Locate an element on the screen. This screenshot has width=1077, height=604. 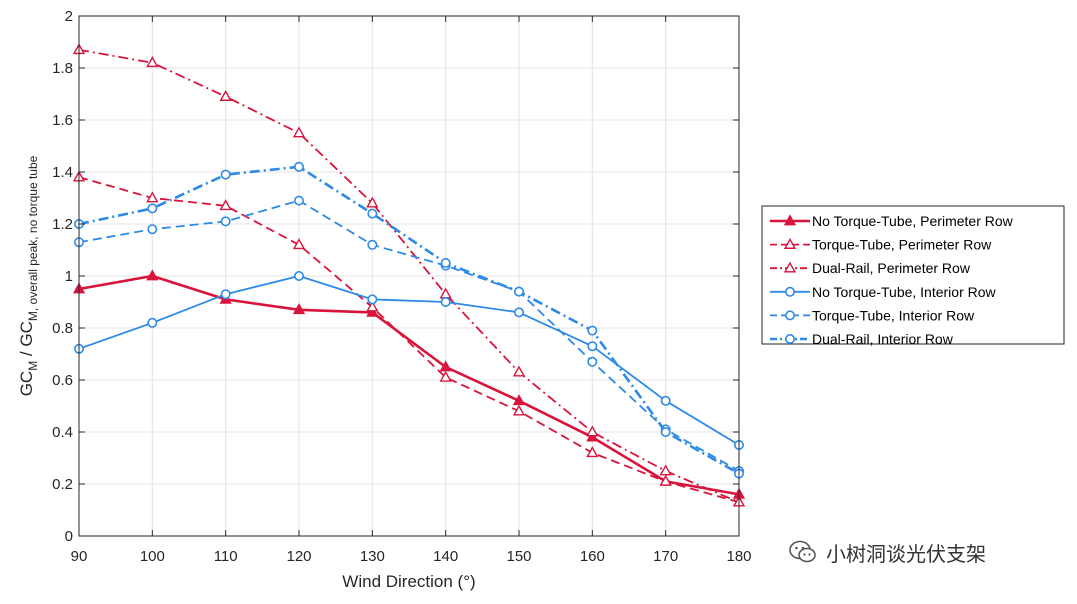
y-tick-label: 2 is located at coordinates (69, 16).